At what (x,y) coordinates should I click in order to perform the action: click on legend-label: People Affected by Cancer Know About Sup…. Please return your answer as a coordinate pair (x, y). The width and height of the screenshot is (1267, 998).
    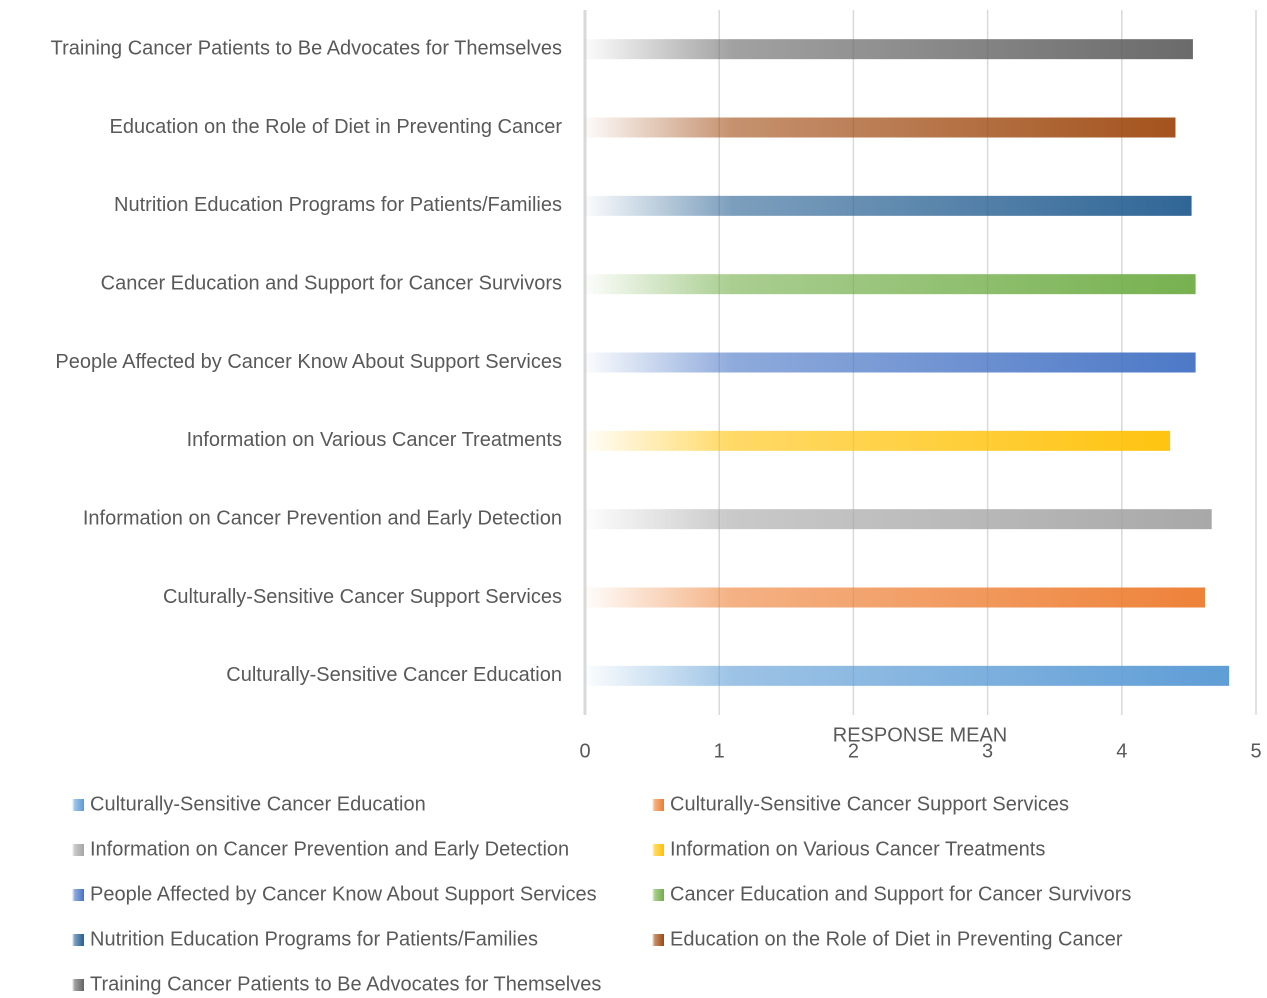
    Looking at the image, I should click on (343, 894).